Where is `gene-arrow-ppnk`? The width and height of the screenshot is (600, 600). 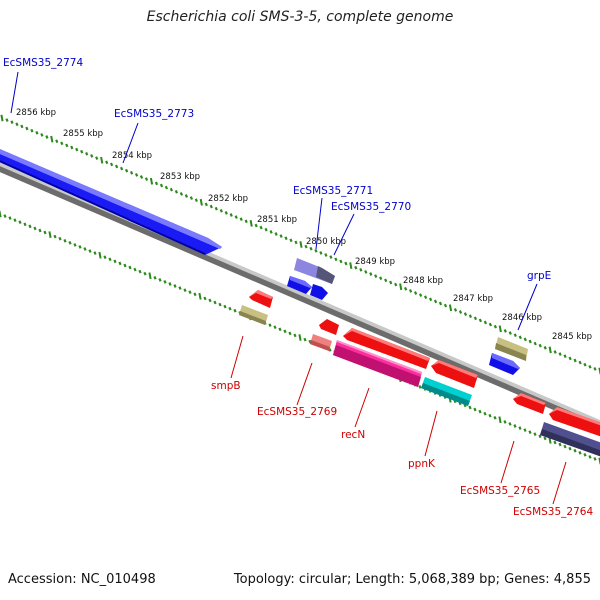
gene-arrow-ppnk is located at coordinates (446, 391).